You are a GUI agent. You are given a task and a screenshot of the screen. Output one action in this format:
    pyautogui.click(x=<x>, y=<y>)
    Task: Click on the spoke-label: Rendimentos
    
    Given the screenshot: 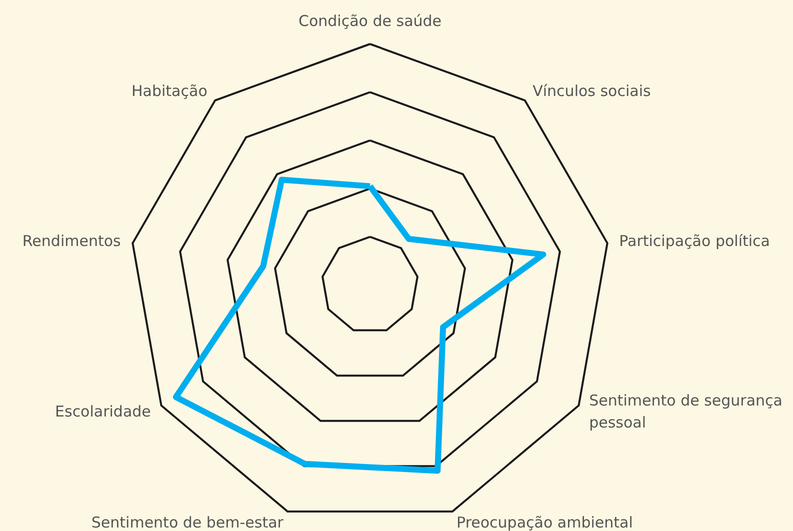 What is the action you would take?
    pyautogui.click(x=72, y=241)
    